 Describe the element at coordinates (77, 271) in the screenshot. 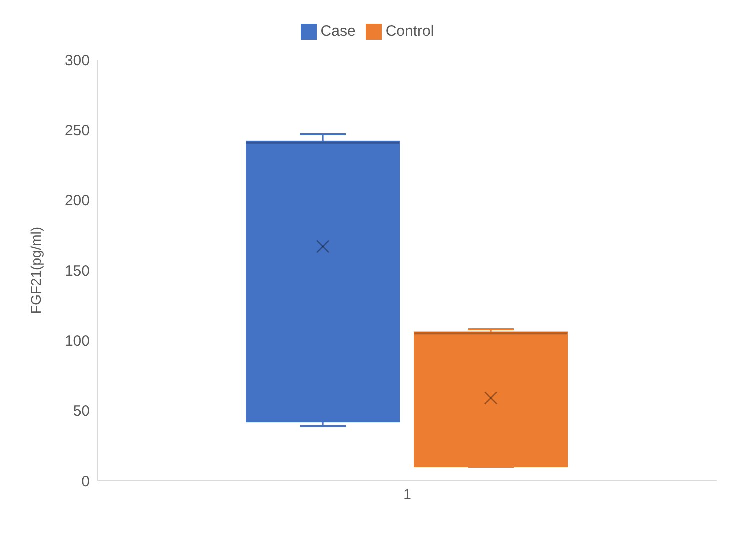

I see `y-tick-label: 150` at that location.